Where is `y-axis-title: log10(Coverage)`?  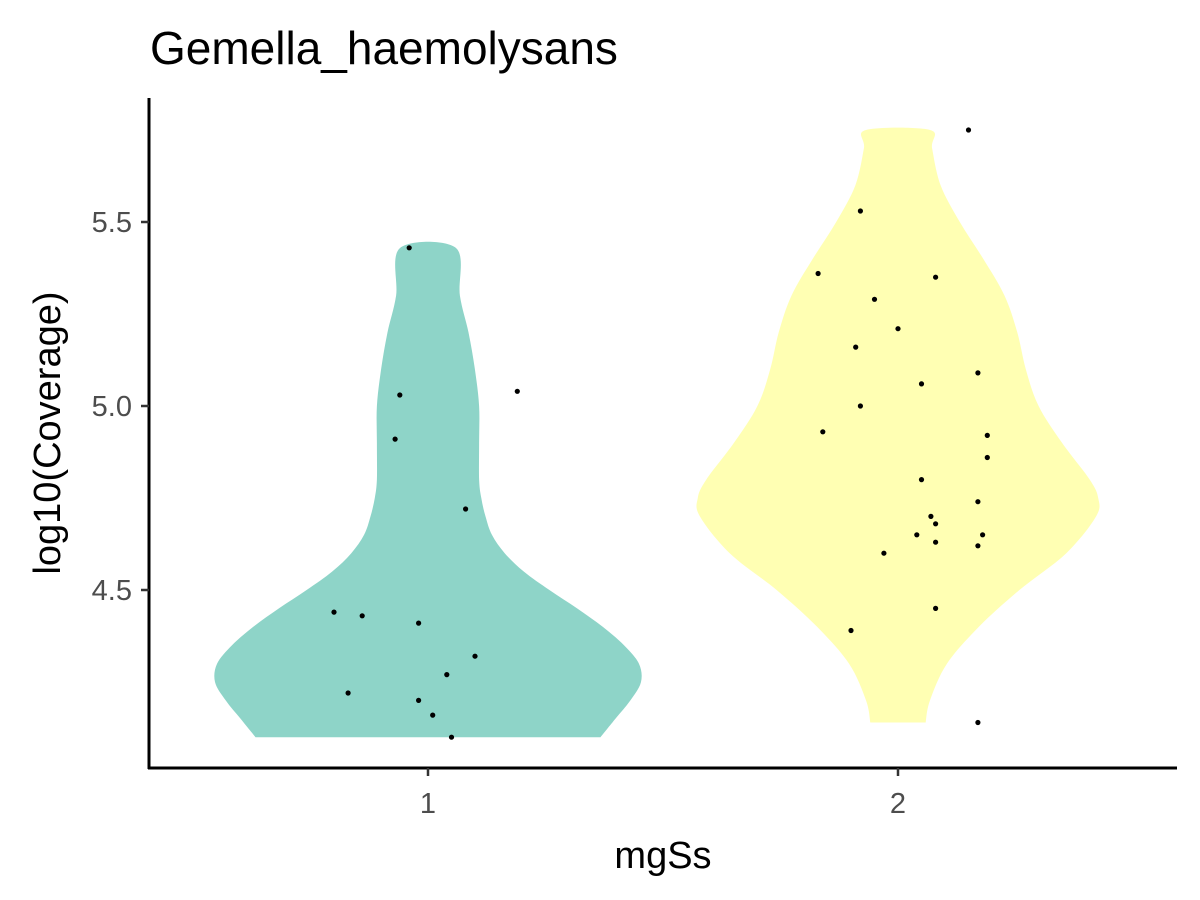 y-axis-title: log10(Coverage) is located at coordinates (48, 432).